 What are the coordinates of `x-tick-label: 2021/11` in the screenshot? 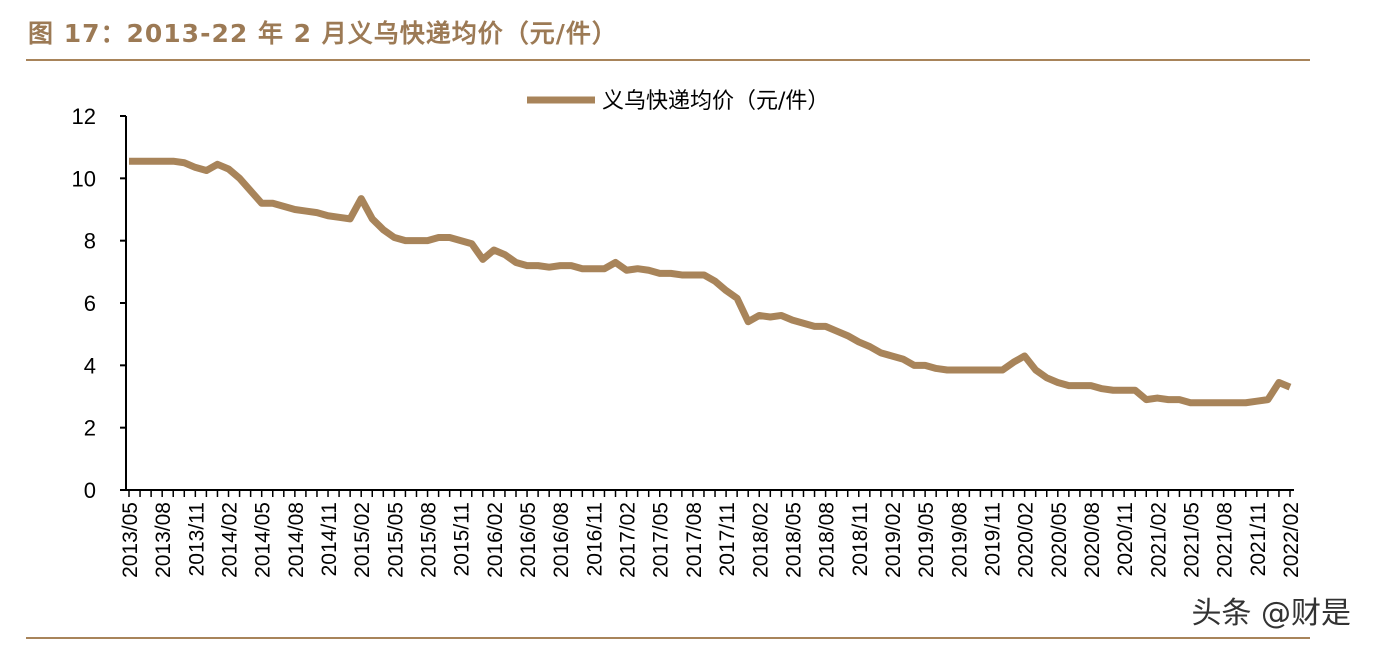 It's located at (1258, 539).